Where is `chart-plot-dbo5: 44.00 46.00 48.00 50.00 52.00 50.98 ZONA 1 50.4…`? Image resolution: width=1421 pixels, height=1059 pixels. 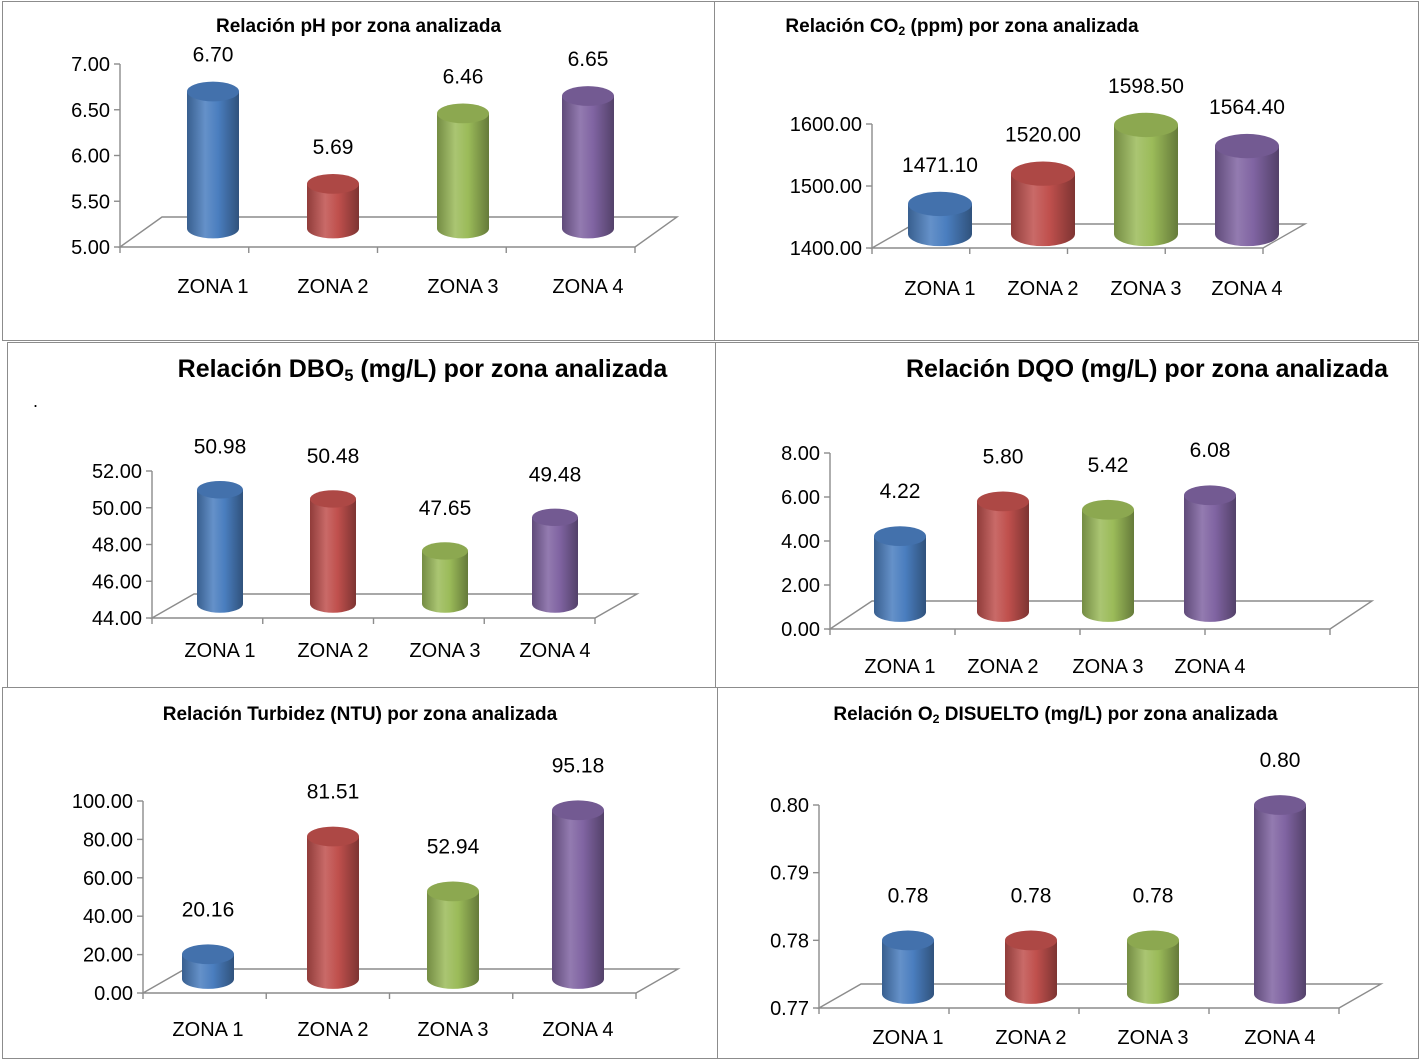
chart-plot-dbo5: 44.00 46.00 48.00 50.00 52.00 50.98 ZONA 1 50.4… is located at coordinates (366, 549).